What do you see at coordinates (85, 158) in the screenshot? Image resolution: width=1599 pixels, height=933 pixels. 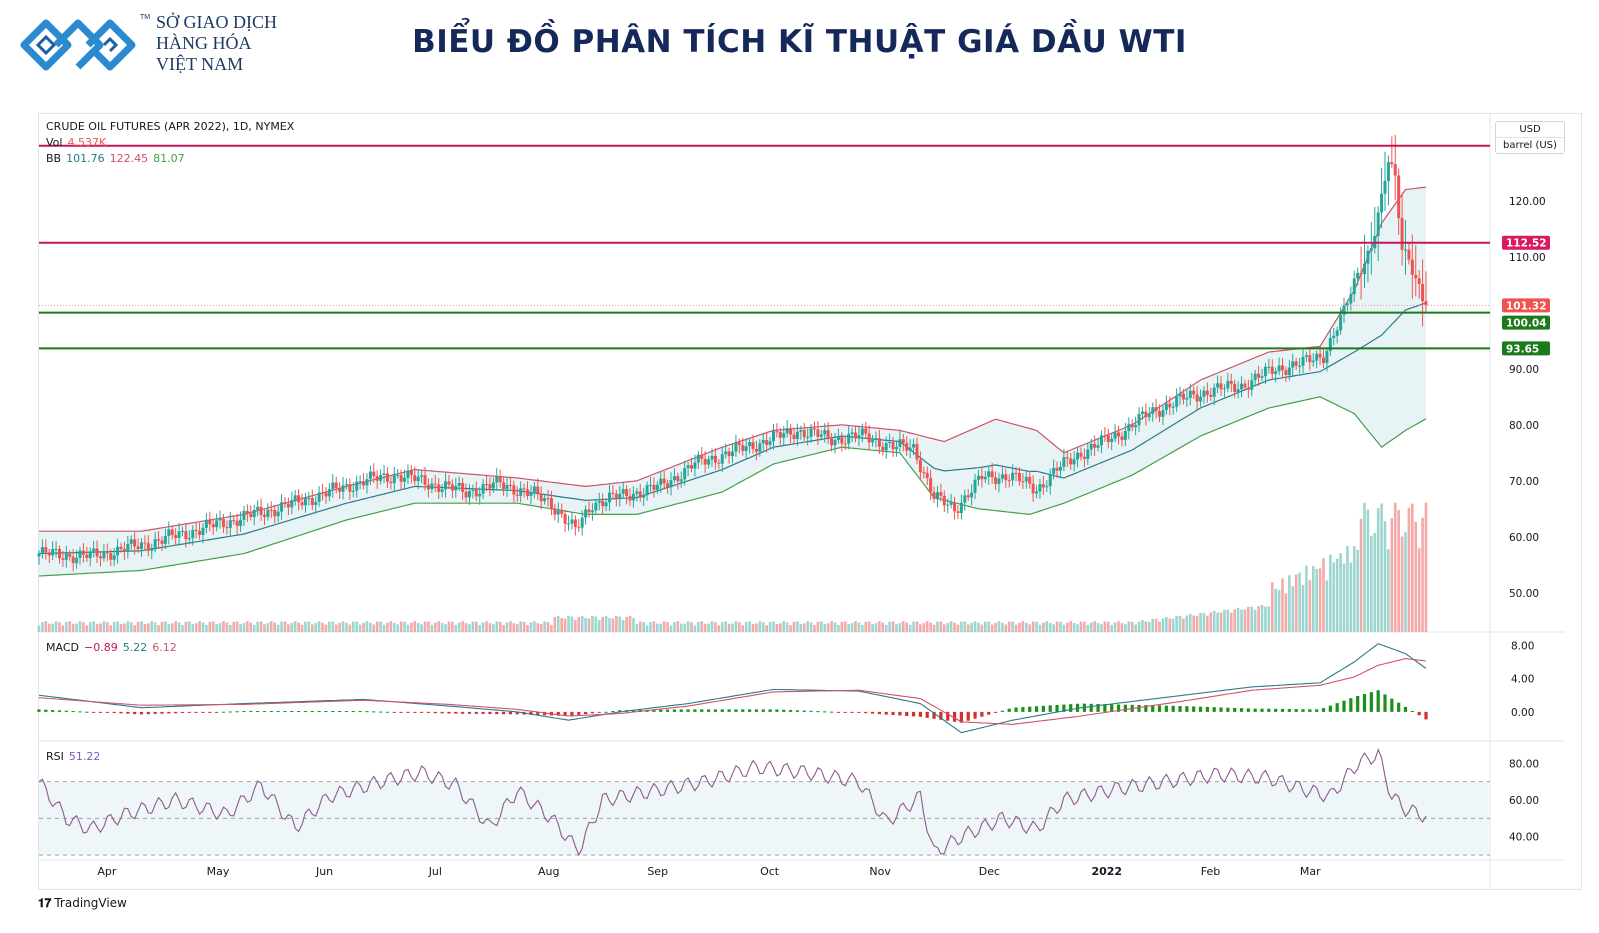 I see `bb-mid-value: 101.76` at bounding box center [85, 158].